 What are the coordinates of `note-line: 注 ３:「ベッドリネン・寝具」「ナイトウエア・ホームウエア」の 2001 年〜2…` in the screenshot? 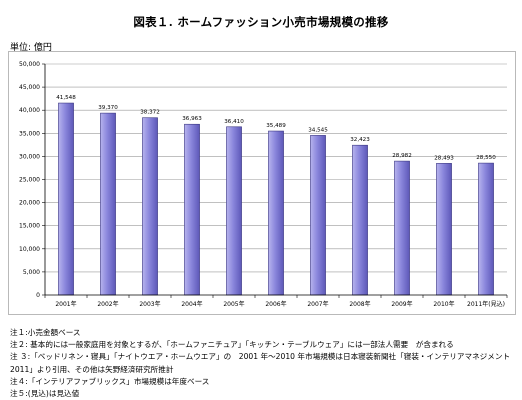 It's located at (260, 357).